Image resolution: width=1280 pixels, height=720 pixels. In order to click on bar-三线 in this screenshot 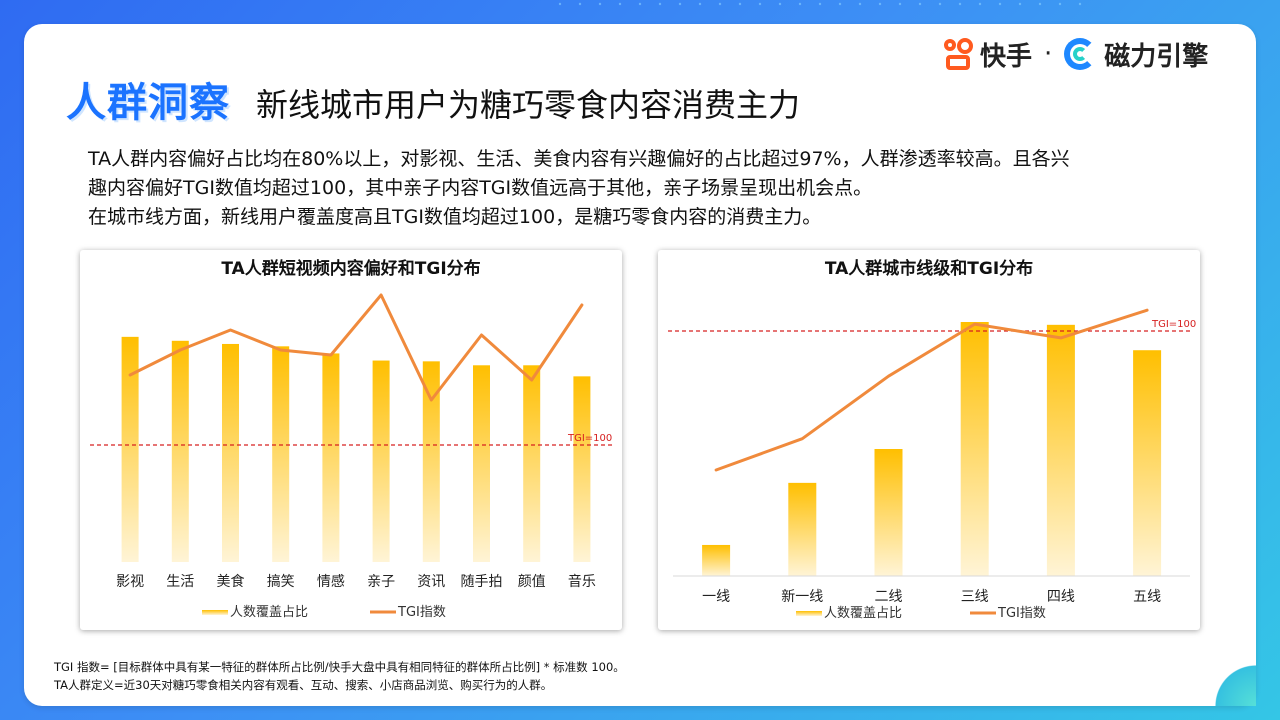, I will do `click(974, 449)`.